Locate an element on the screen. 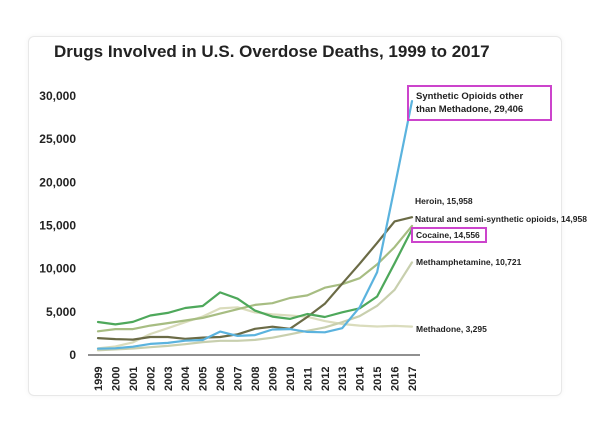 The image size is (600, 443). x-tick-label: 2005 is located at coordinates (204, 379).